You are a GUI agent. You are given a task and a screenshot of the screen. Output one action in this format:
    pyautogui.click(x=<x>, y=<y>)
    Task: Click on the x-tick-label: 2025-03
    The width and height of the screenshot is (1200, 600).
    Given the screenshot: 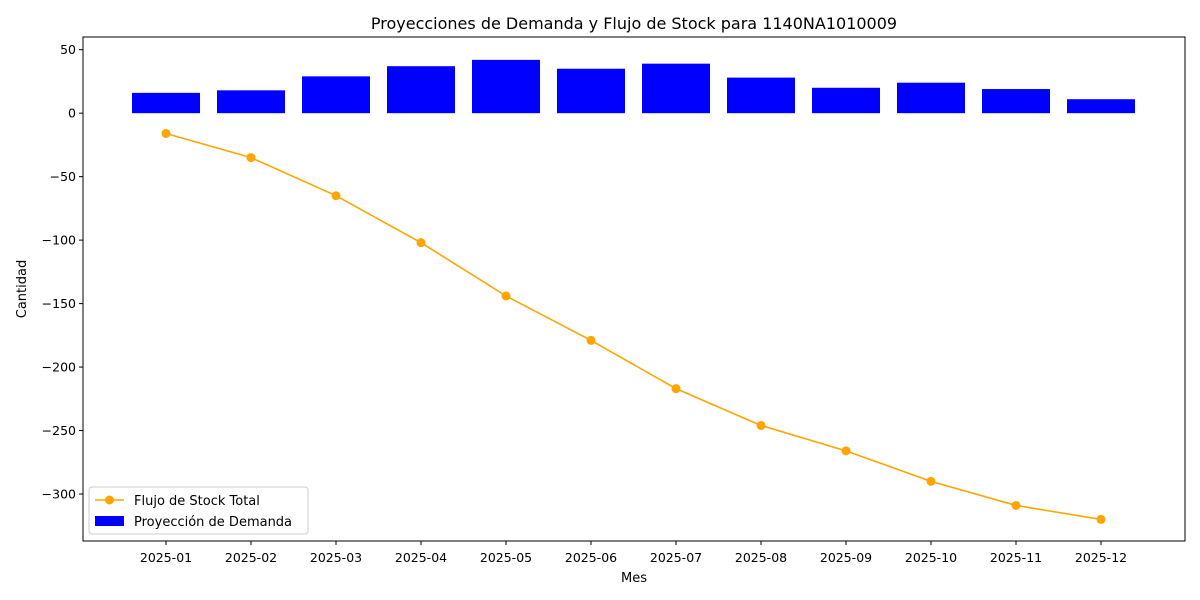 What is the action you would take?
    pyautogui.click(x=336, y=557)
    